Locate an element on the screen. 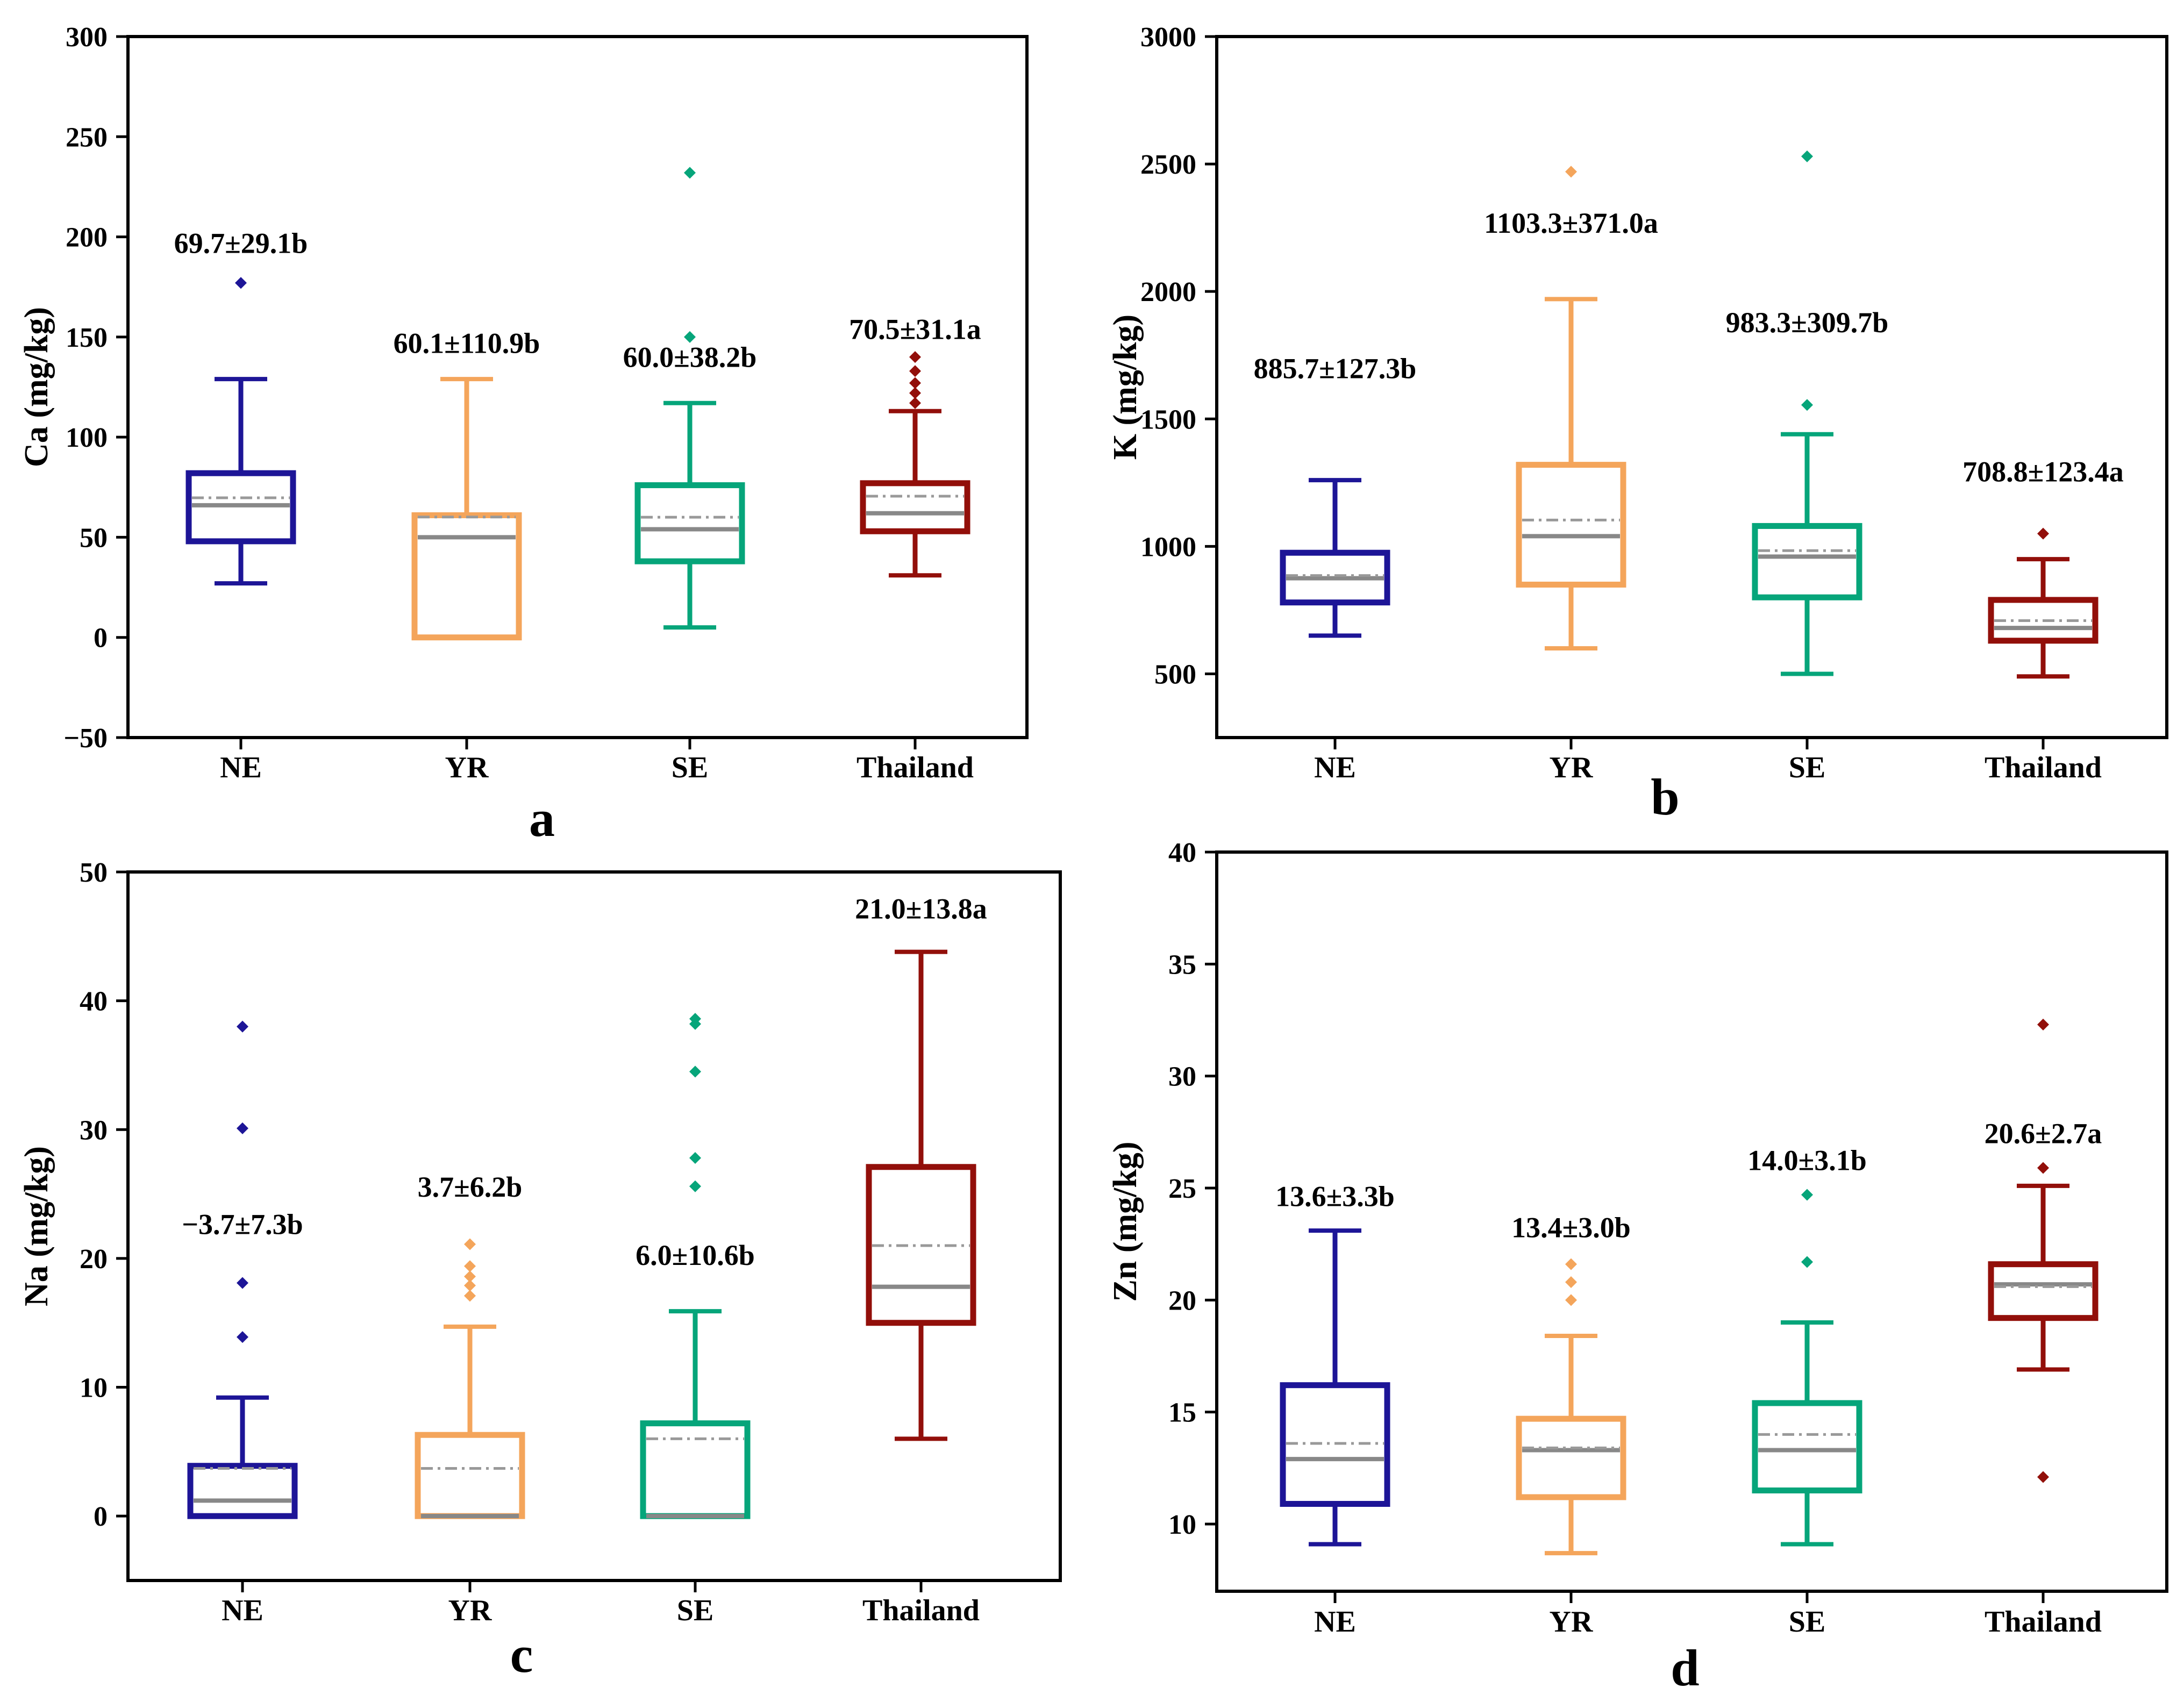  y-tick-label-d: 10 is located at coordinates (1182, 1525).